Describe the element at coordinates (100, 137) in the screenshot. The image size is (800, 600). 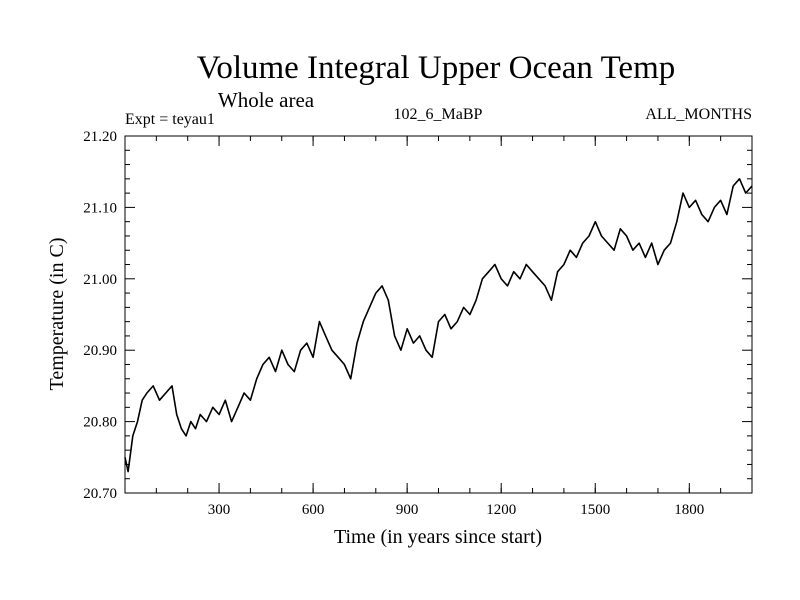
I see `y-tick-label: 21.20` at that location.